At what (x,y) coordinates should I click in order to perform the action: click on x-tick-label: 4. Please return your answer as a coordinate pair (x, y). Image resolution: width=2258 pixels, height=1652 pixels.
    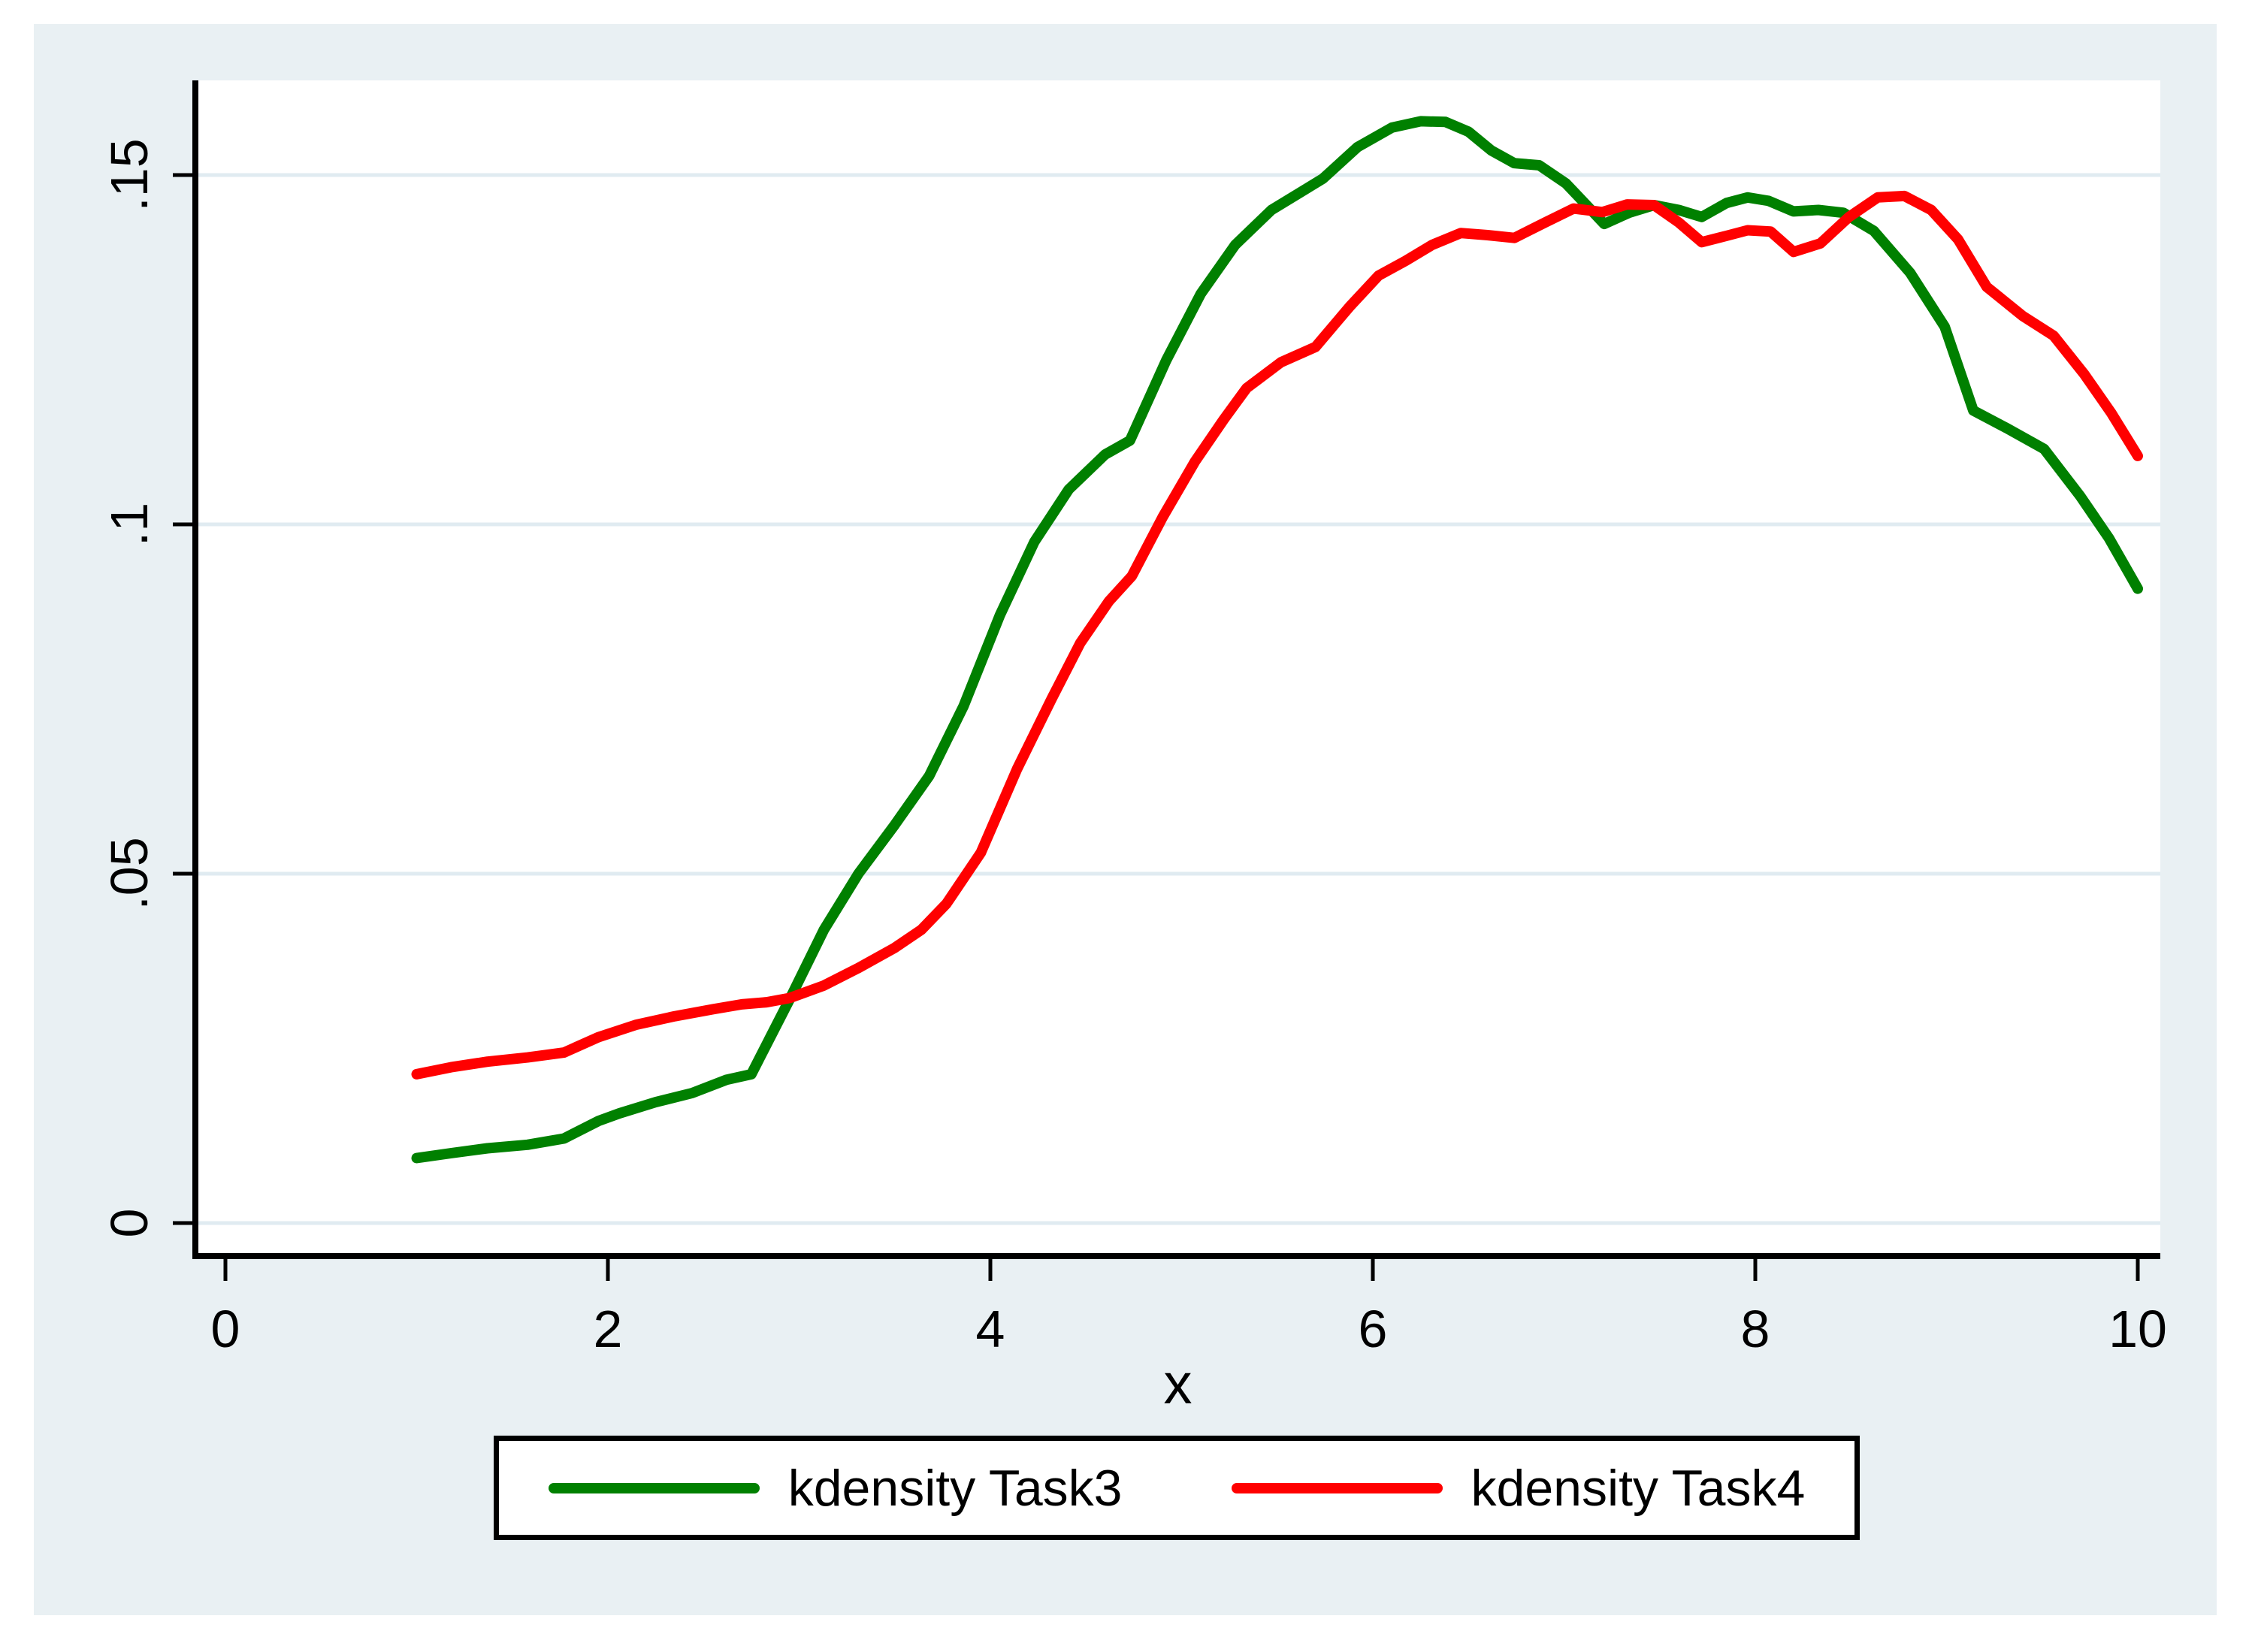
    Looking at the image, I should click on (990, 1329).